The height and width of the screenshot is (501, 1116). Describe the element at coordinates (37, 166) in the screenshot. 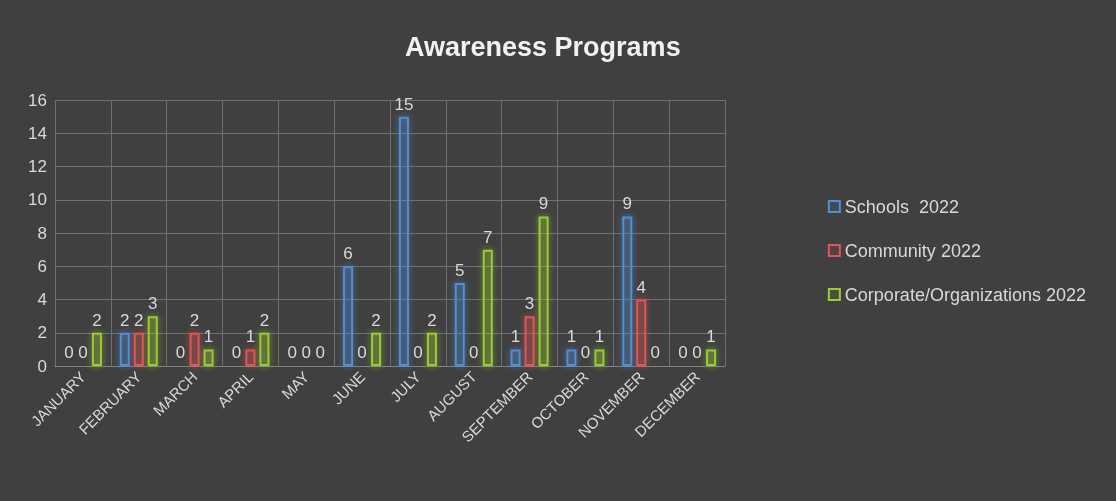

I see `y-tick-label: 12` at that location.